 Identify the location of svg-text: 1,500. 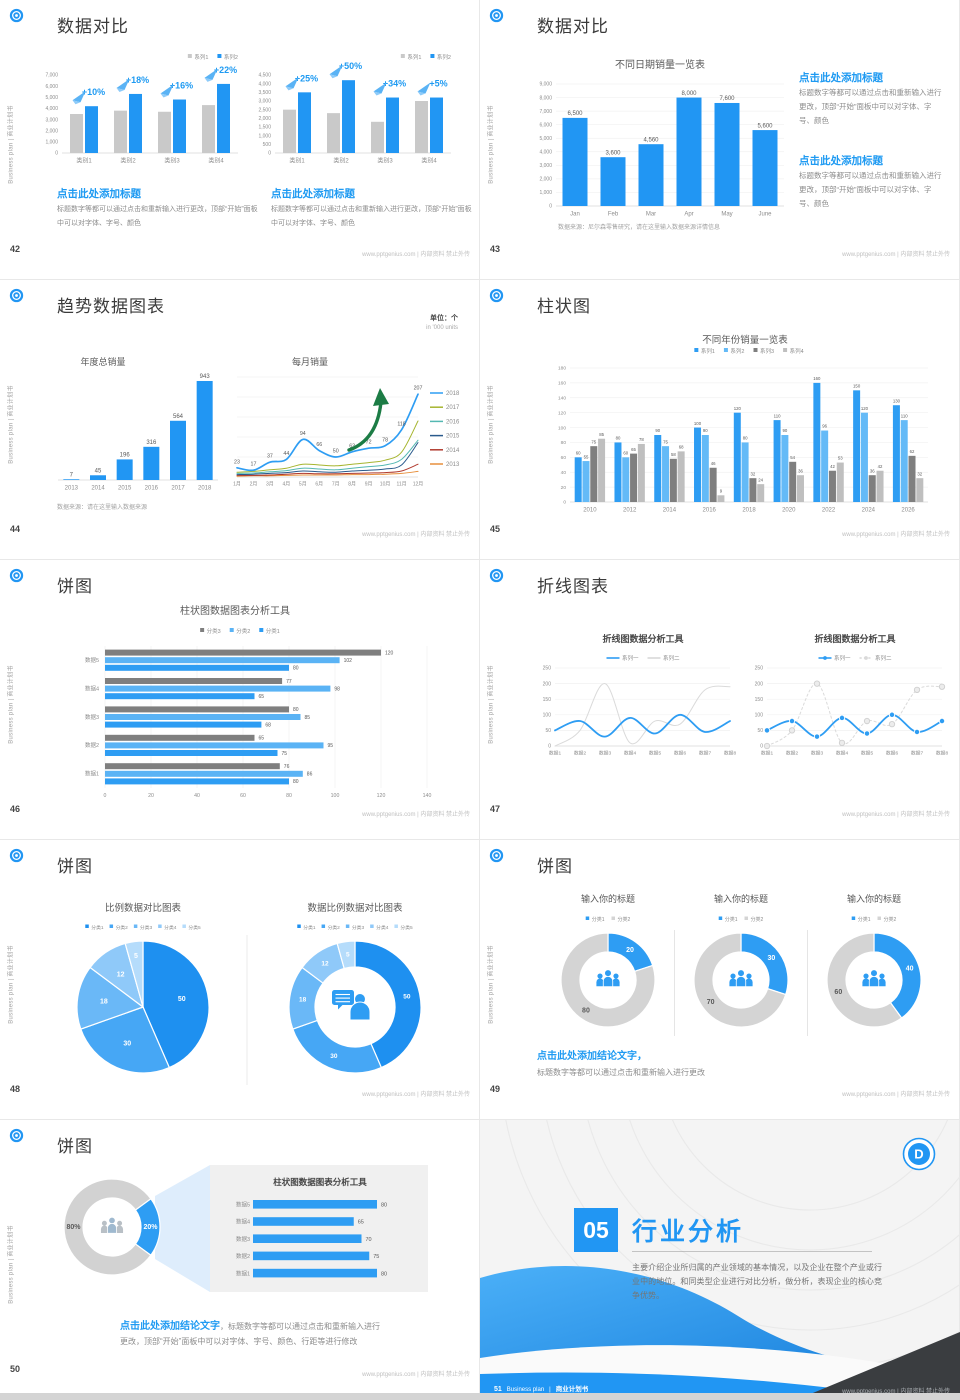
(264, 128).